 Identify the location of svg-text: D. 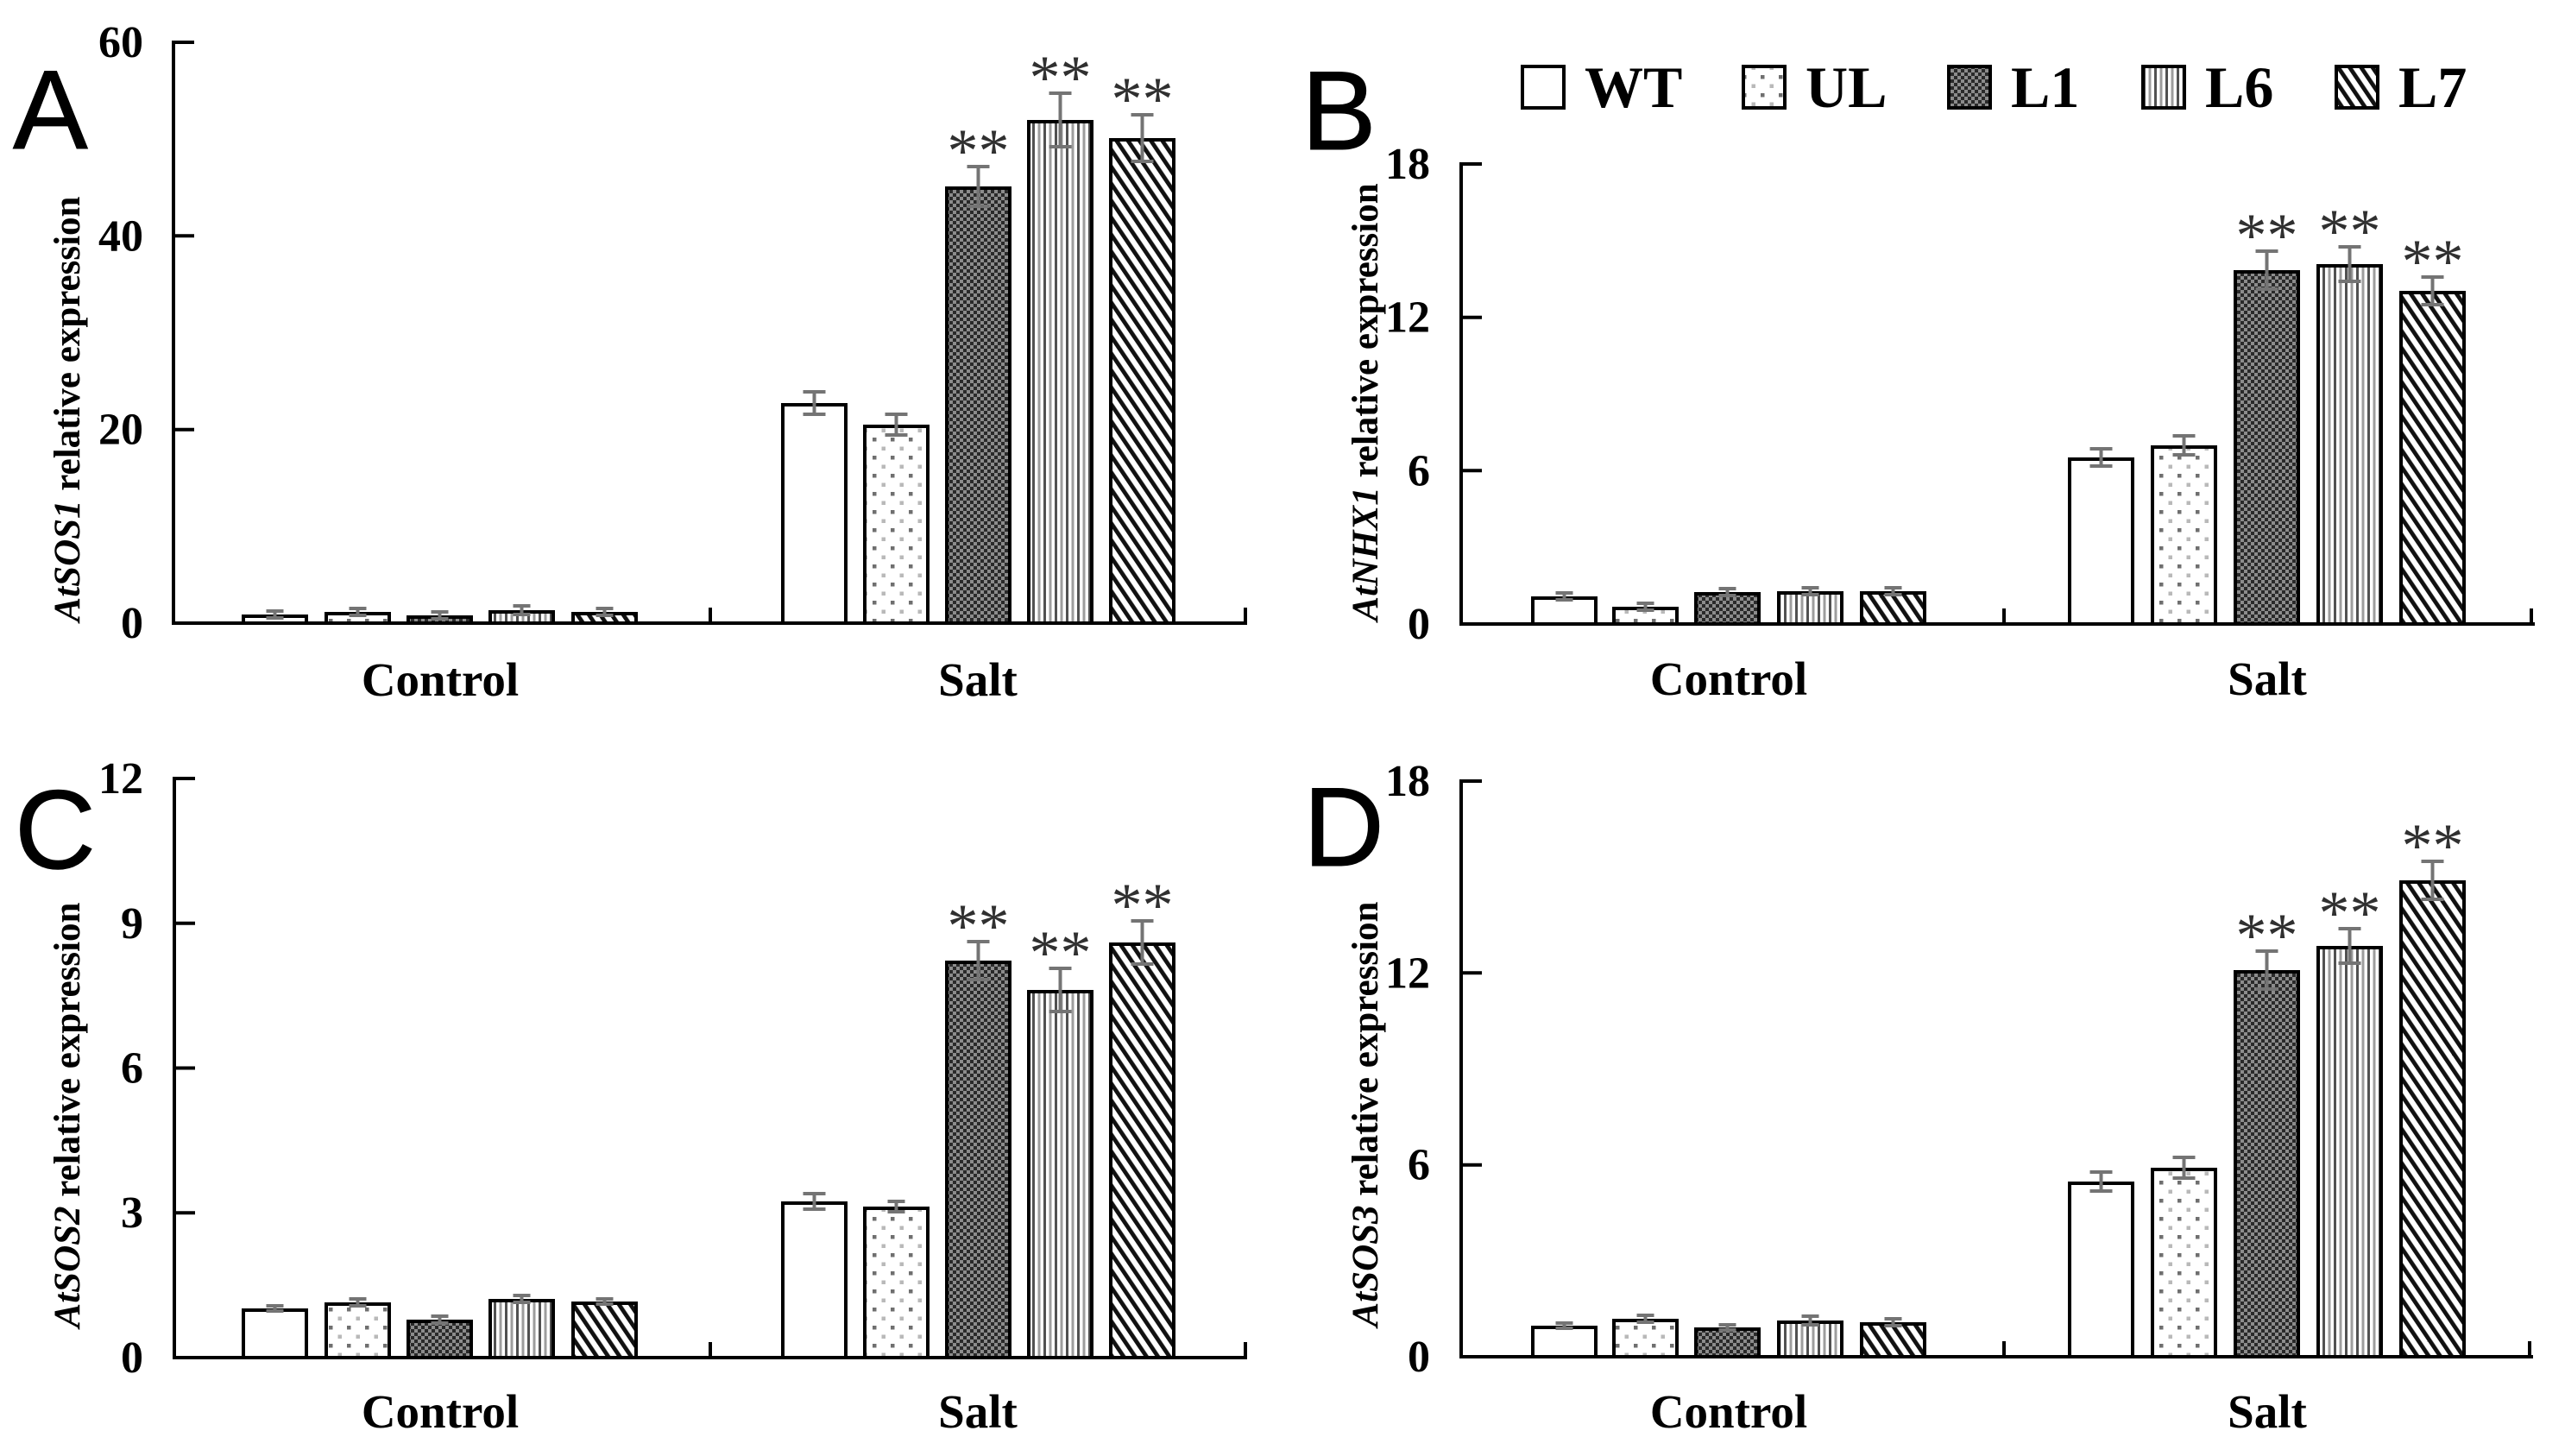
(1344, 827).